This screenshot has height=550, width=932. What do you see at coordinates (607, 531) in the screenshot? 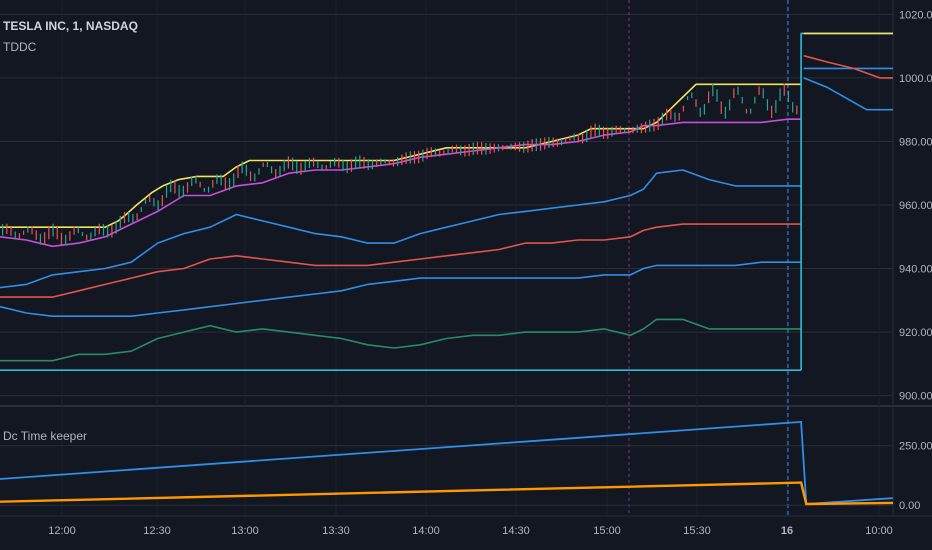
I see `time-tick-label: 15:00` at bounding box center [607, 531].